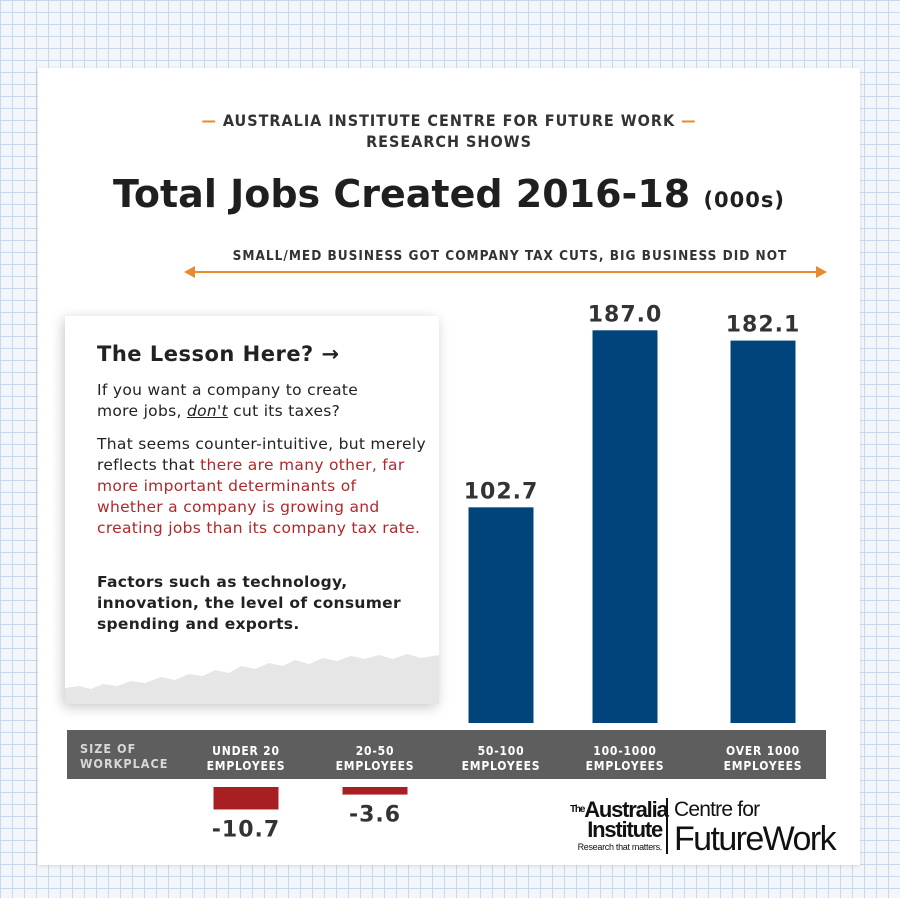 This screenshot has width=900, height=898. Describe the element at coordinates (620, 847) in the screenshot. I see `logo-tagline: Research that matters.` at that location.